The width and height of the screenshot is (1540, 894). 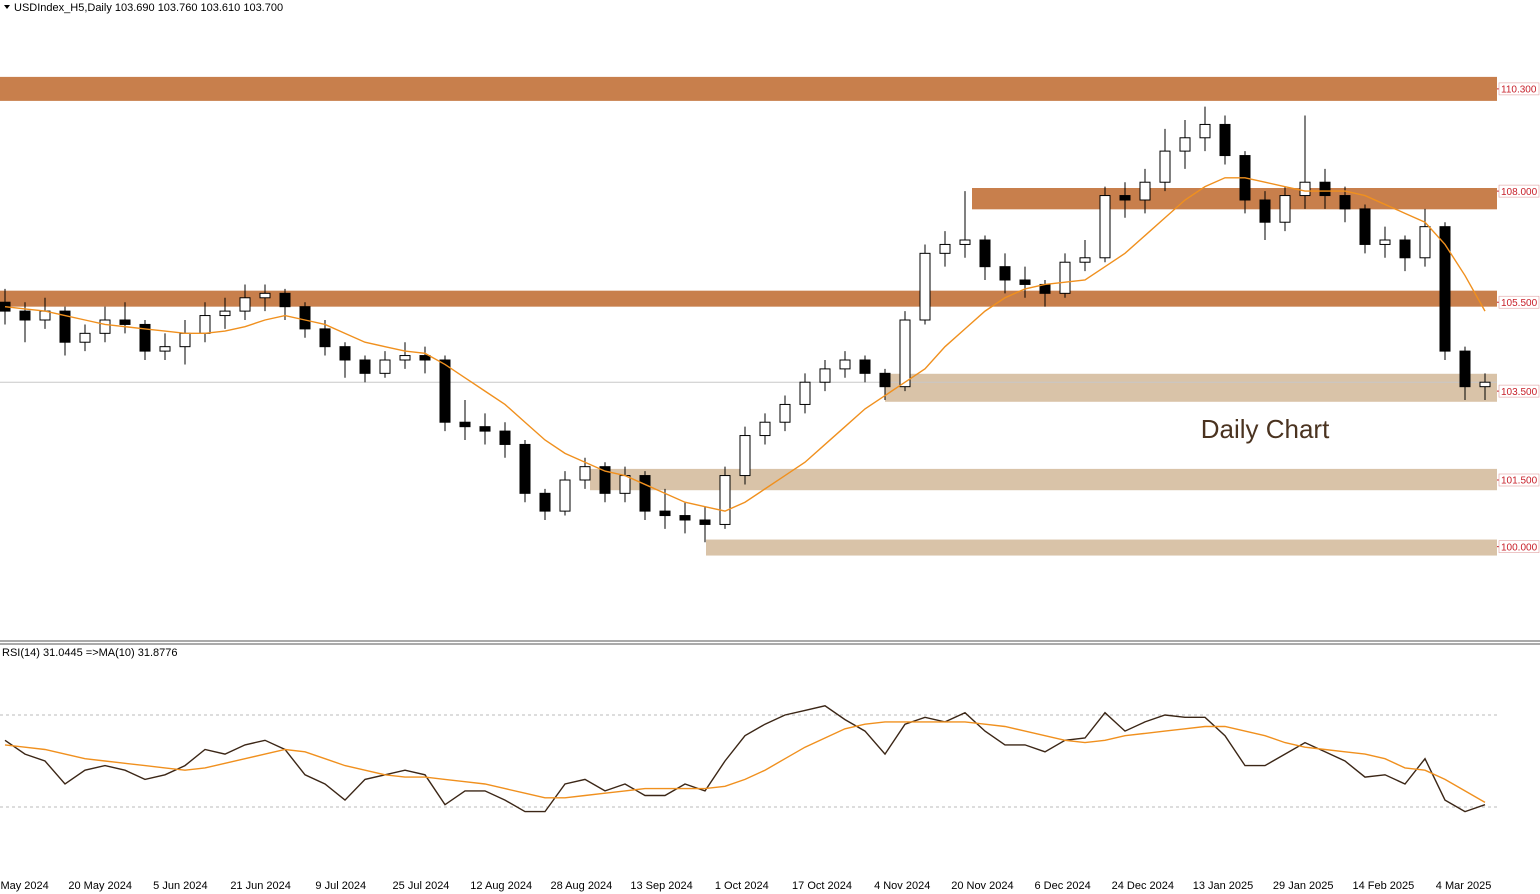 I want to click on x-tick-label: 9 Jul 2024, so click(x=340, y=886).